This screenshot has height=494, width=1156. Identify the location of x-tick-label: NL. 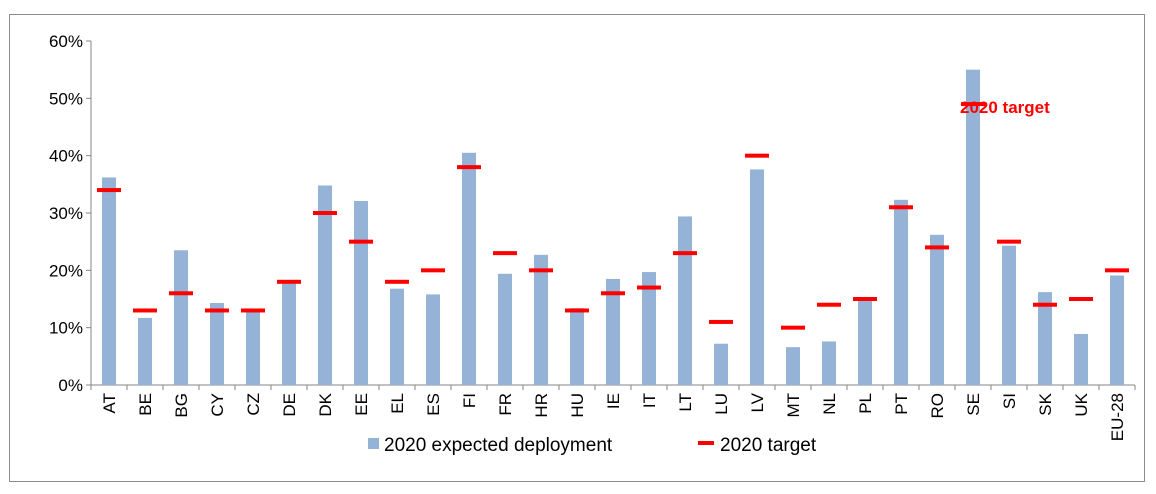
(829, 404).